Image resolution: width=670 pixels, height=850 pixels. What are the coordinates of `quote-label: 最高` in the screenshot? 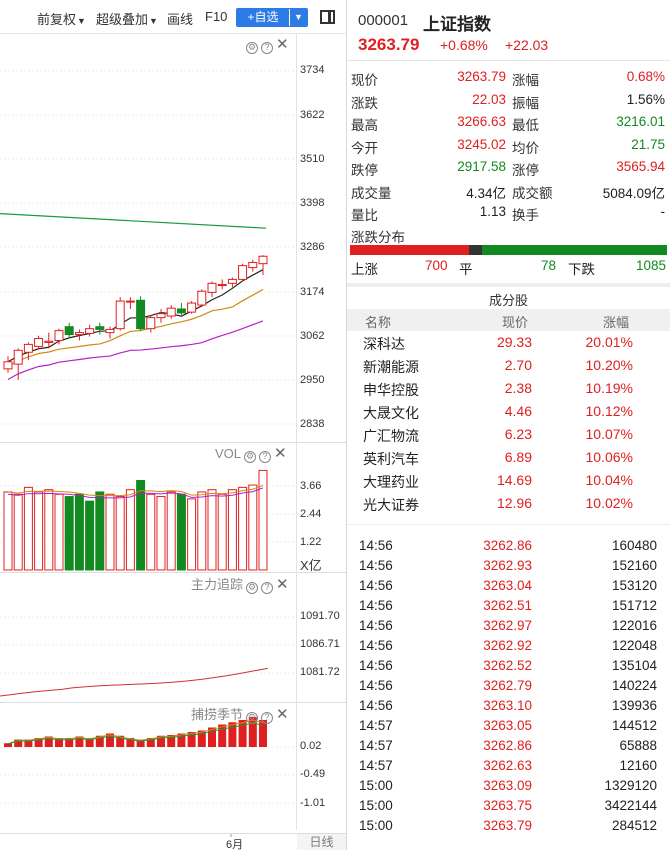 It's located at (364, 125).